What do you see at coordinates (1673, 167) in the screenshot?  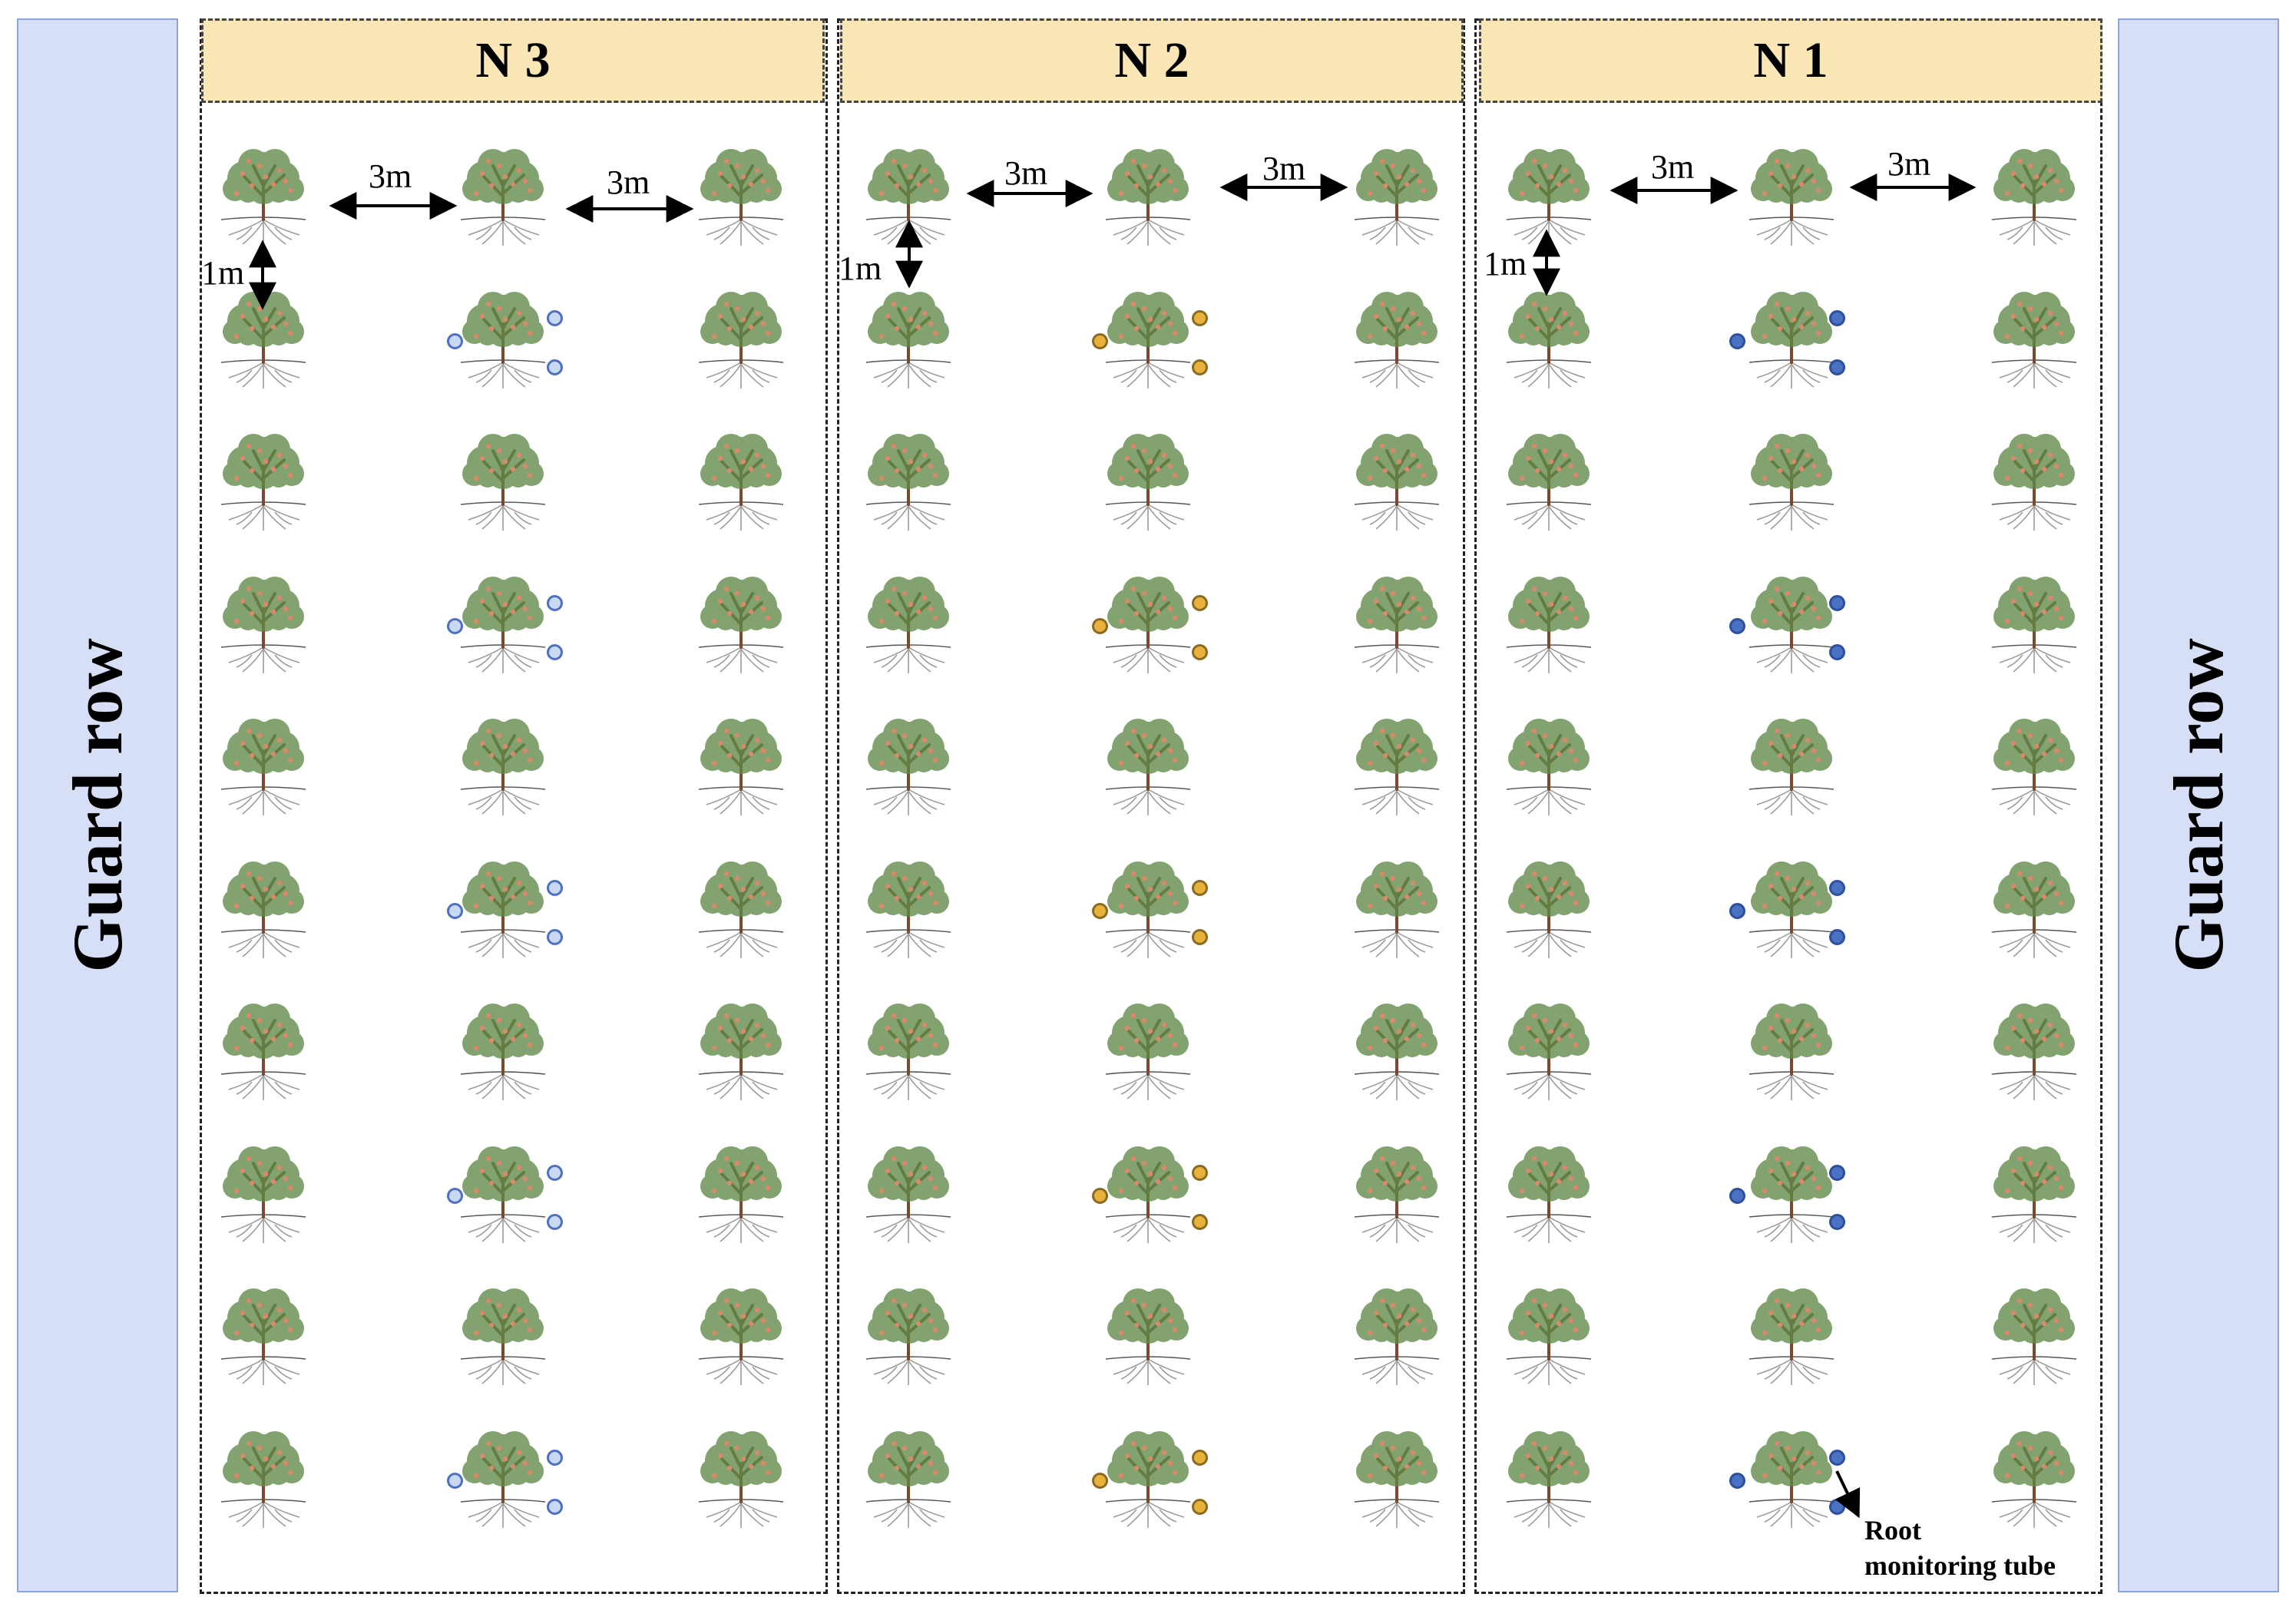 I see `spacing-label-n1-a: 3m` at bounding box center [1673, 167].